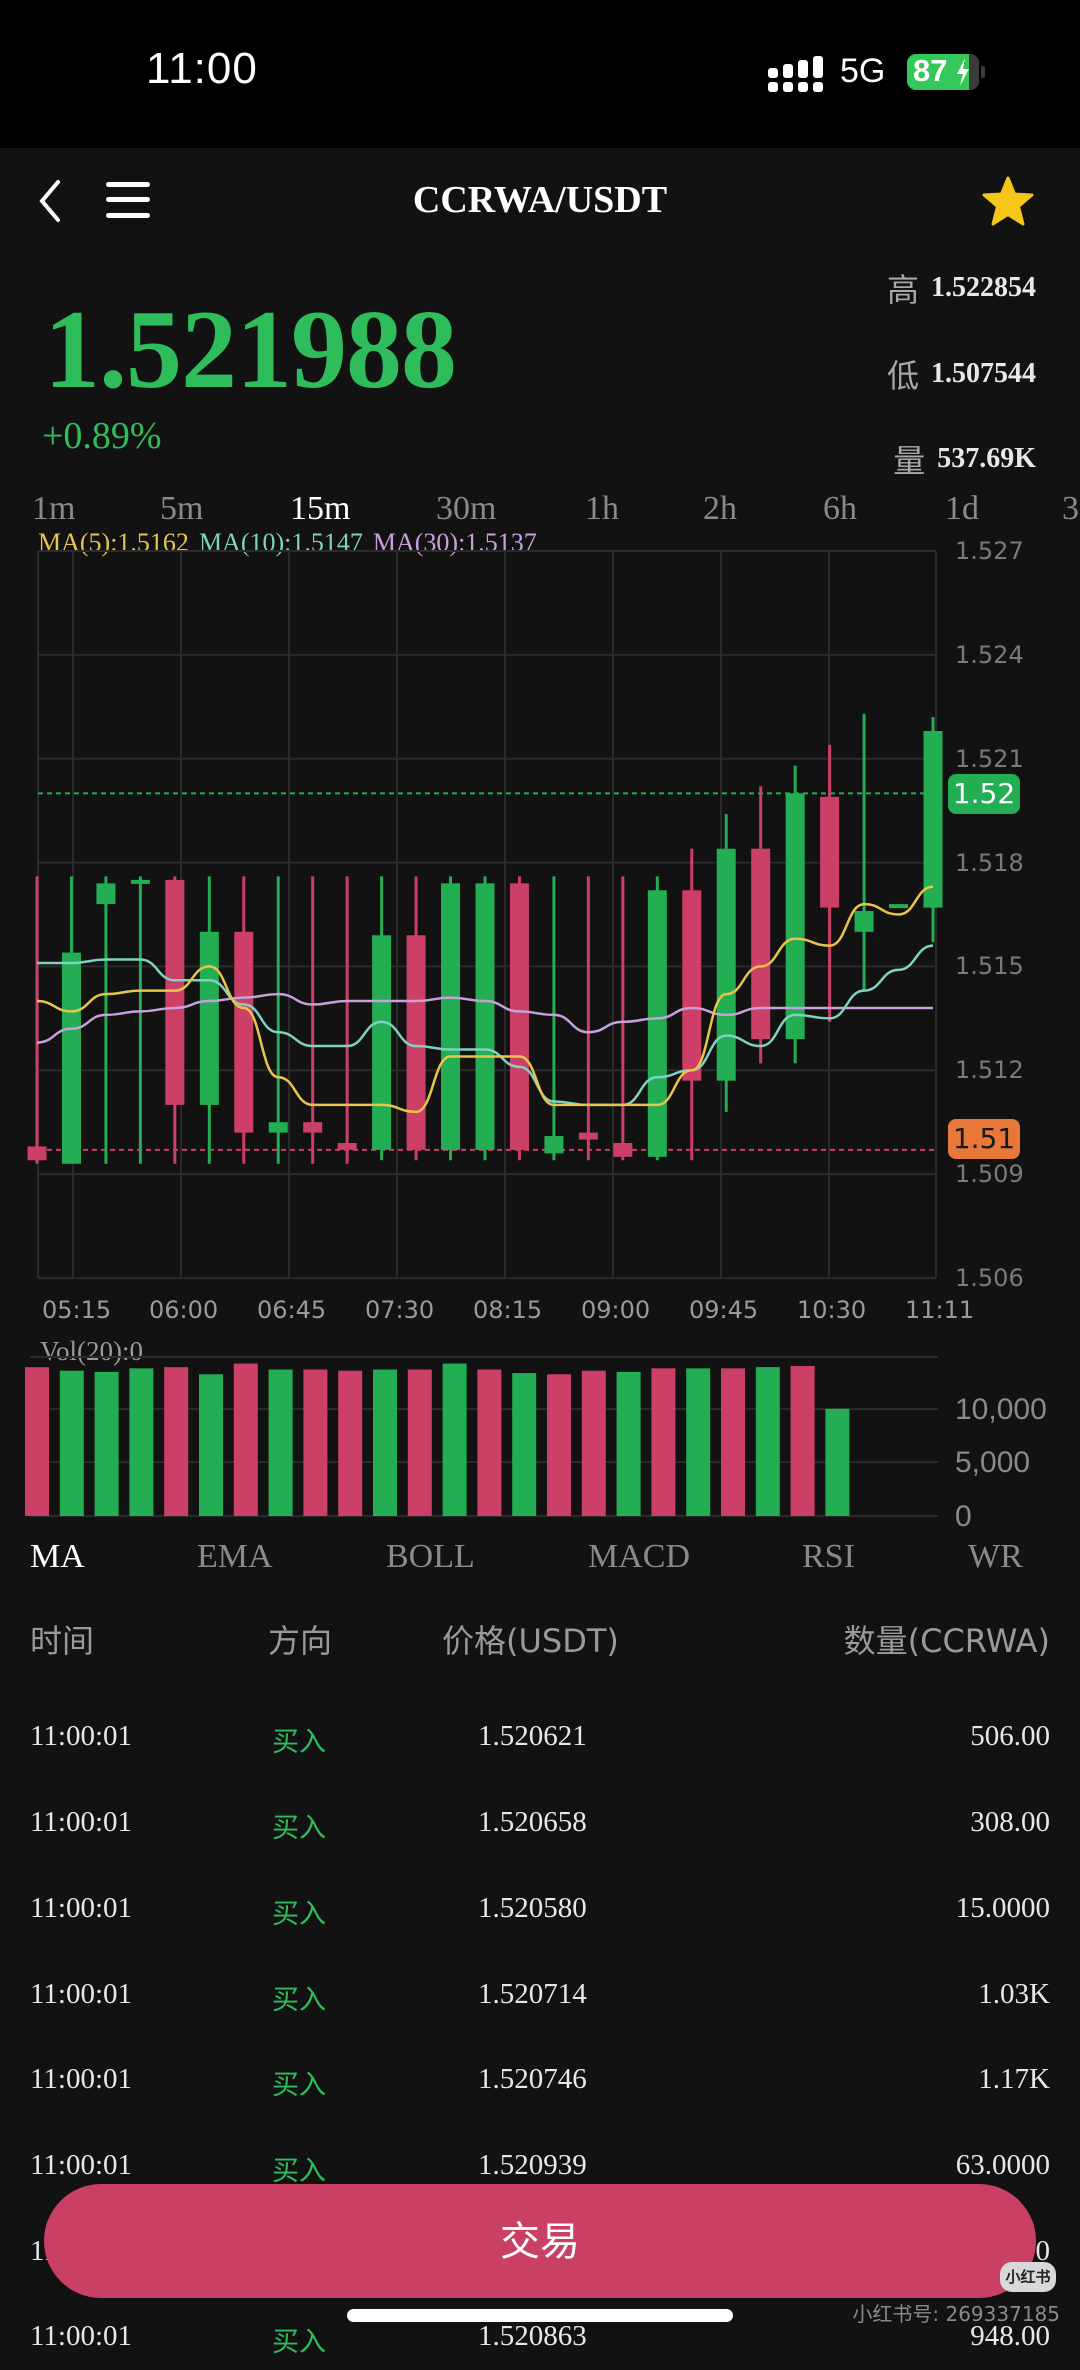 The width and height of the screenshot is (1080, 2370). Describe the element at coordinates (532, 1908) in the screenshot. I see `trade-price: 1.520580` at that location.